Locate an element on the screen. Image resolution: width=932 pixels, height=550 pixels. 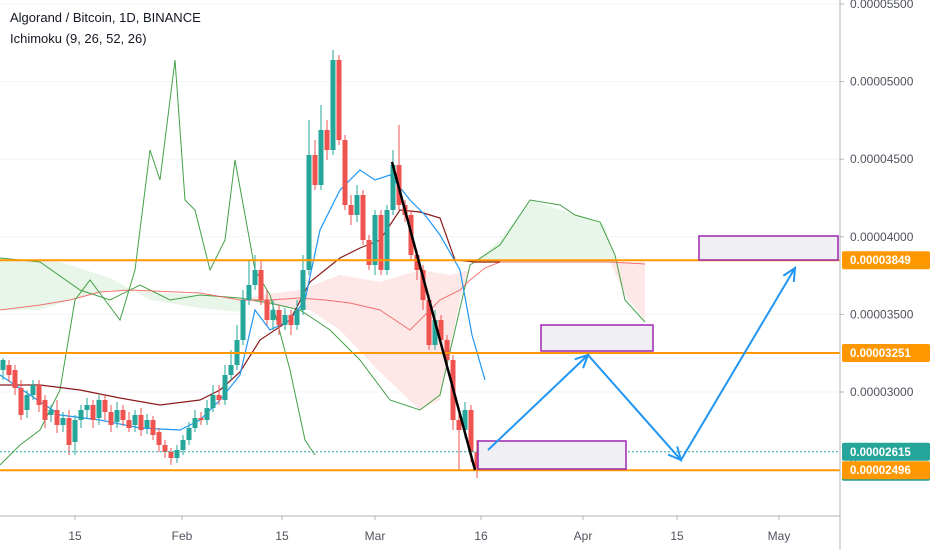
price-tag-label: 0.00003849 is located at coordinates (880, 261).